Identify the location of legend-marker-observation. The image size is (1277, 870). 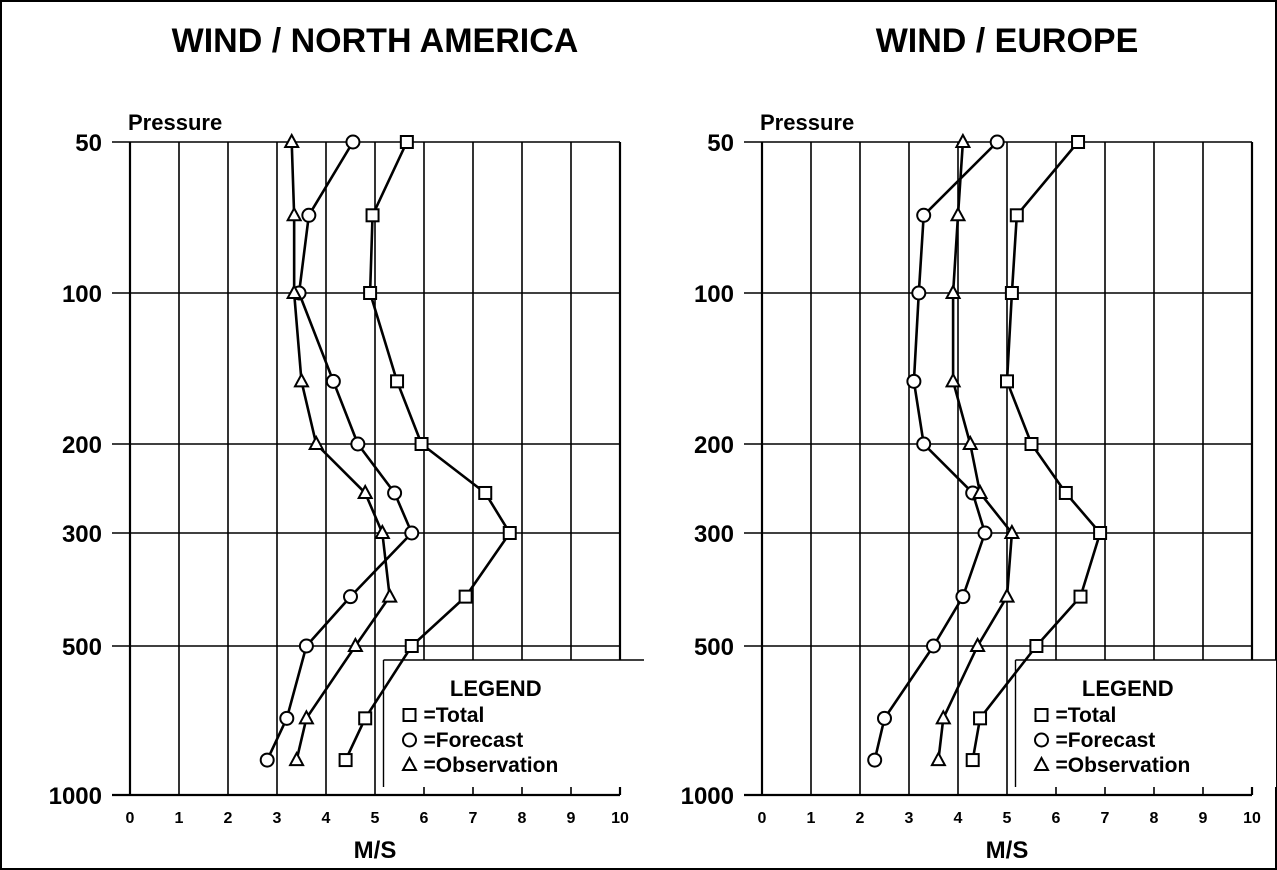
(1041, 763).